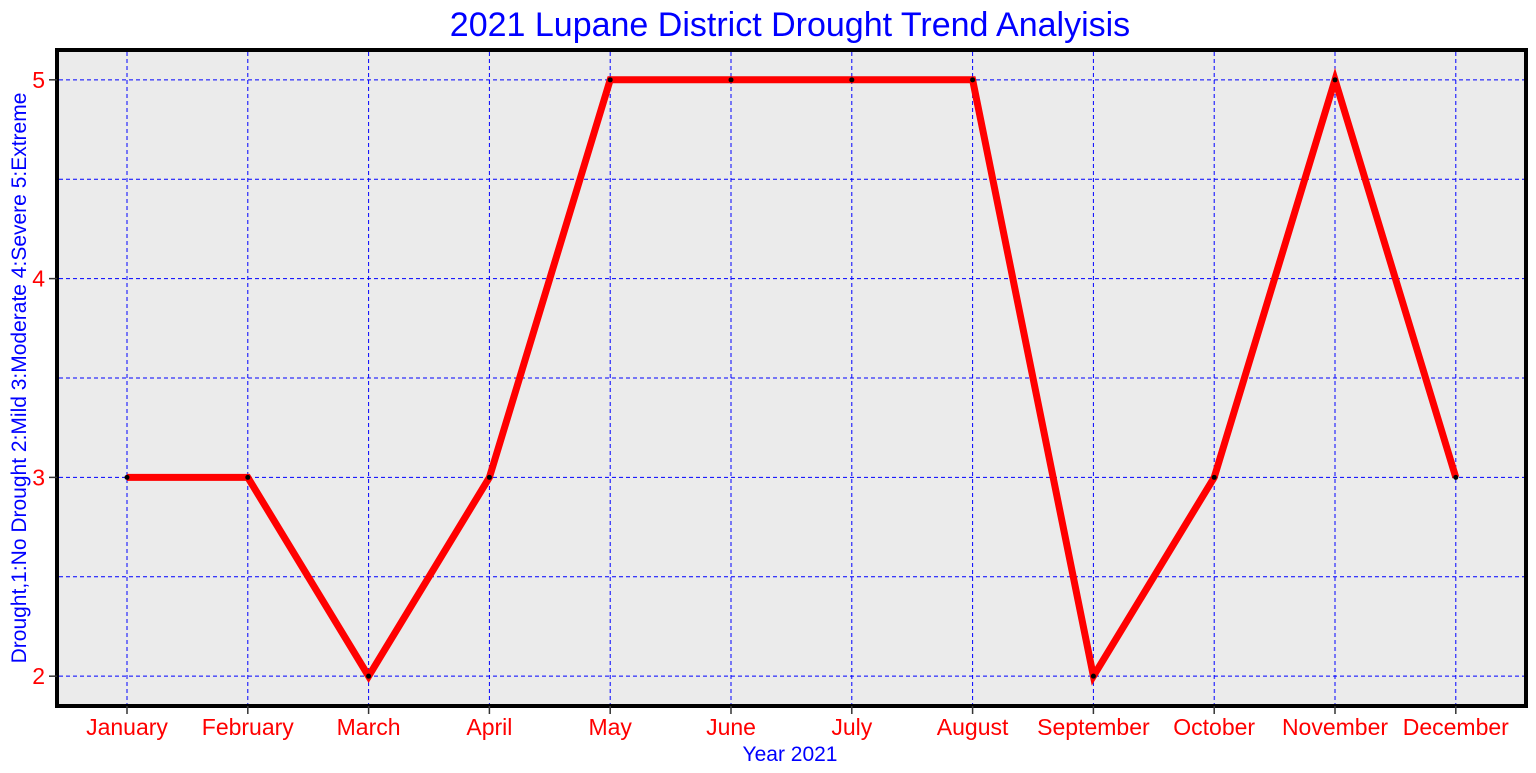 This screenshot has width=1536, height=773. Describe the element at coordinates (369, 727) in the screenshot. I see `x-tick-label: March` at that location.